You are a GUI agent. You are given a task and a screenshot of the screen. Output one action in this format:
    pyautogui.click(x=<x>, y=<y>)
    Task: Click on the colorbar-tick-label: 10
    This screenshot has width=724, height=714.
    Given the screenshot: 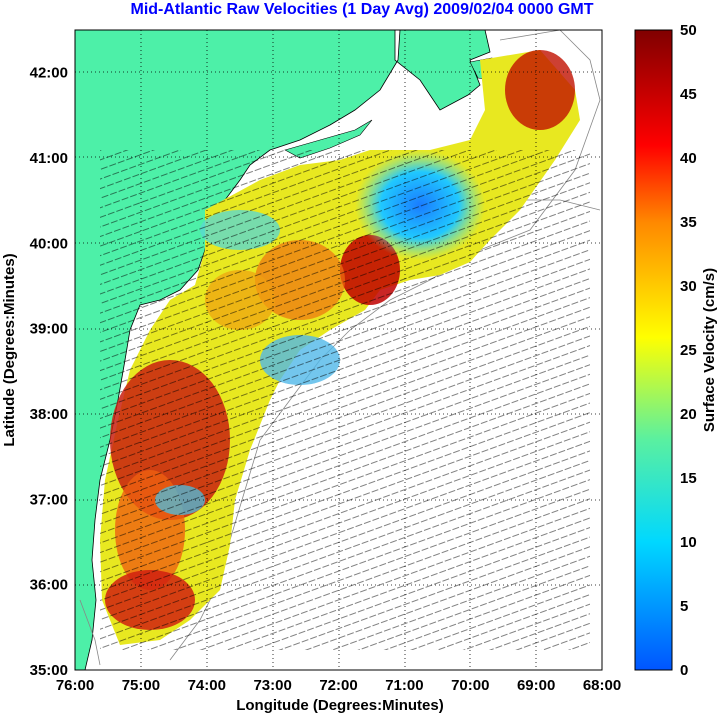 What is the action you would take?
    pyautogui.click(x=688, y=542)
    